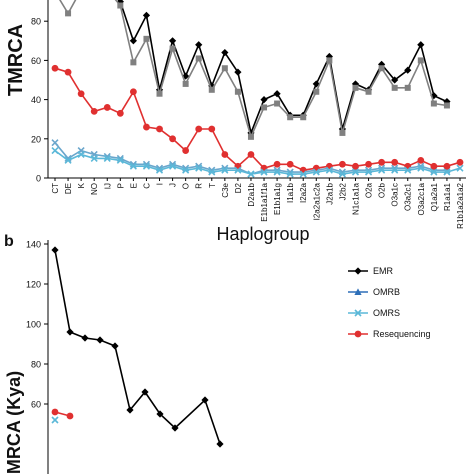 This screenshot has width=474, height=474. Describe the element at coordinates (369, 190) in the screenshot. I see `x-tick-label: O2a` at that location.